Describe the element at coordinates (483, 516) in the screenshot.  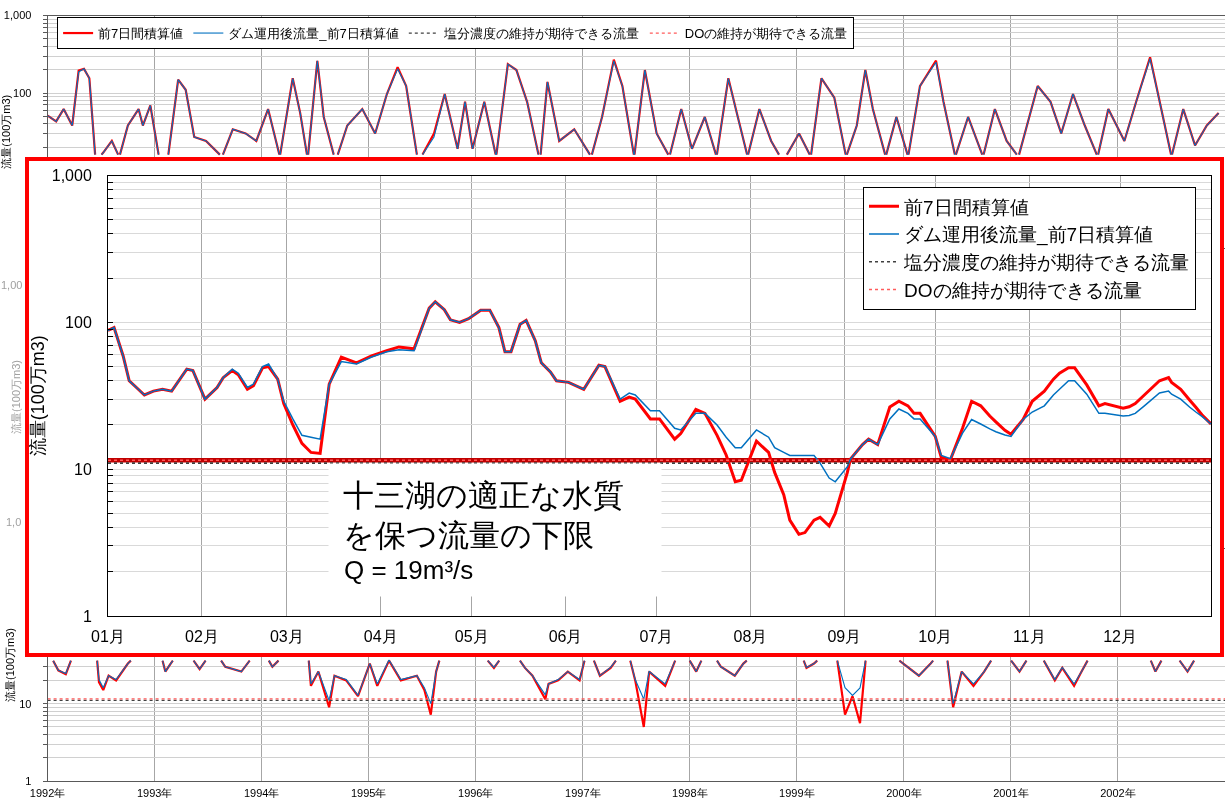
I see `ref-line-label: 十三湖の適正な水質を保つ流量の下限` at that location.